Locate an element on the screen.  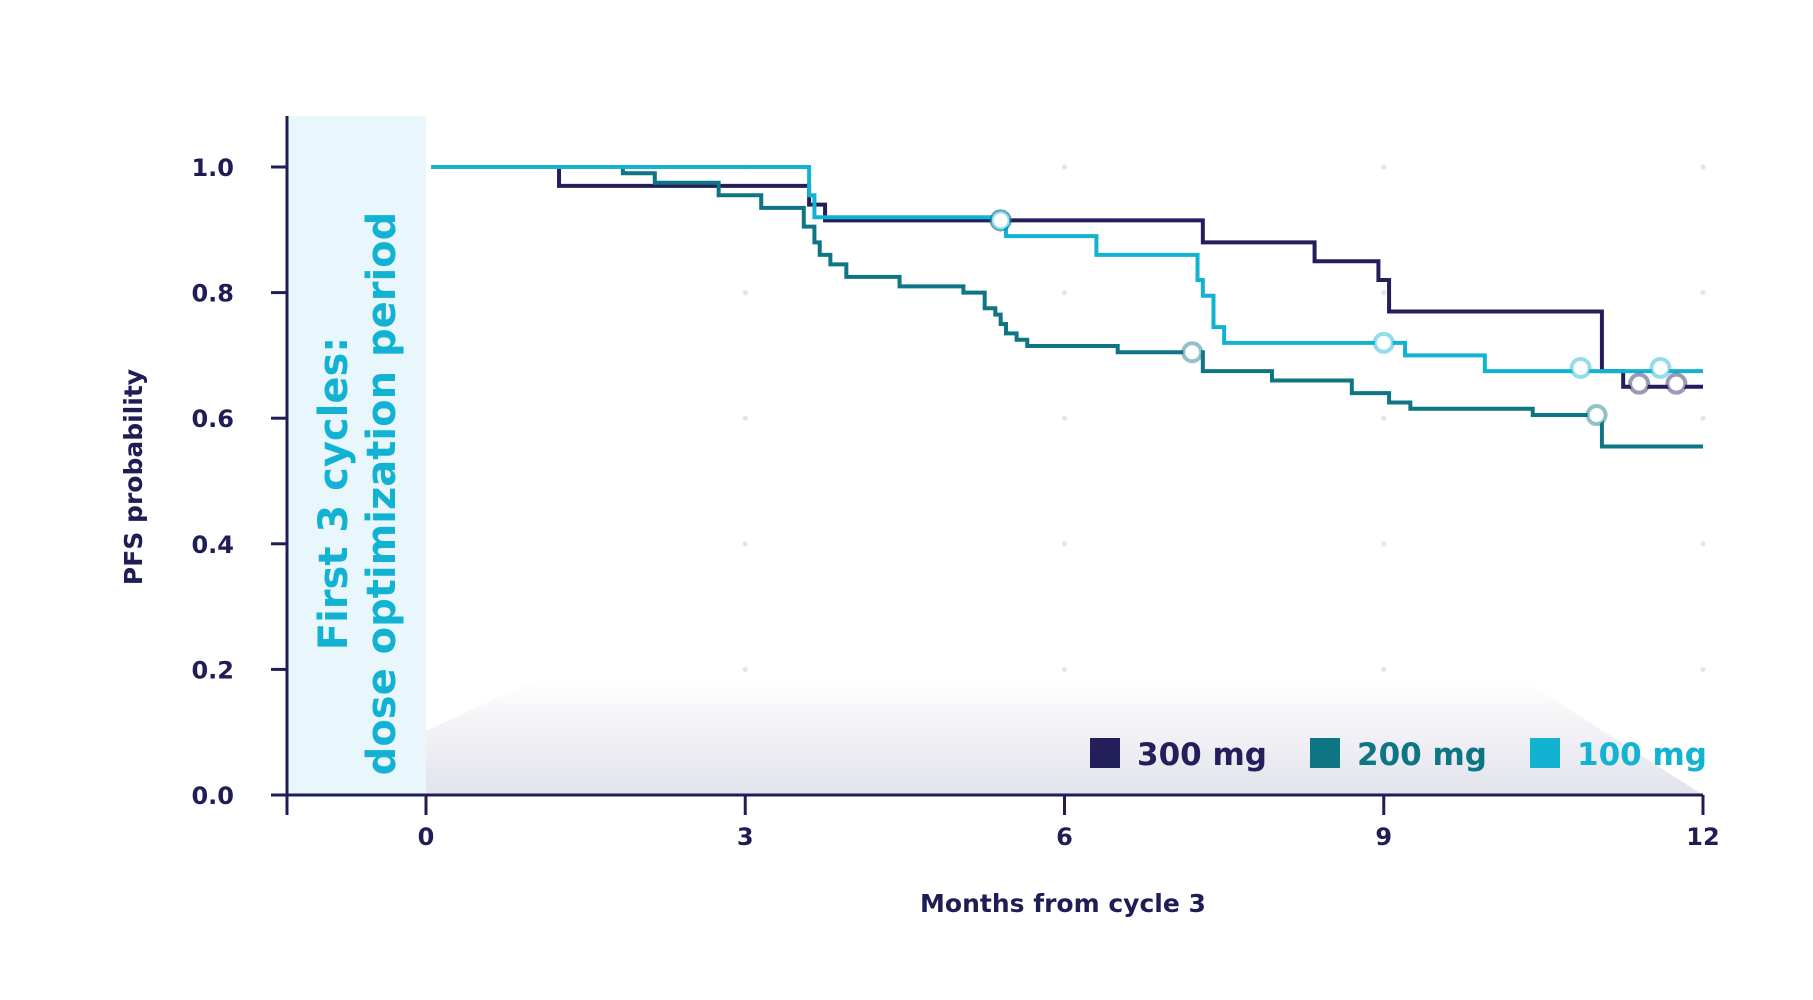
shaded-region-label-line1: First 3 cycles: is located at coordinates (334, 494).